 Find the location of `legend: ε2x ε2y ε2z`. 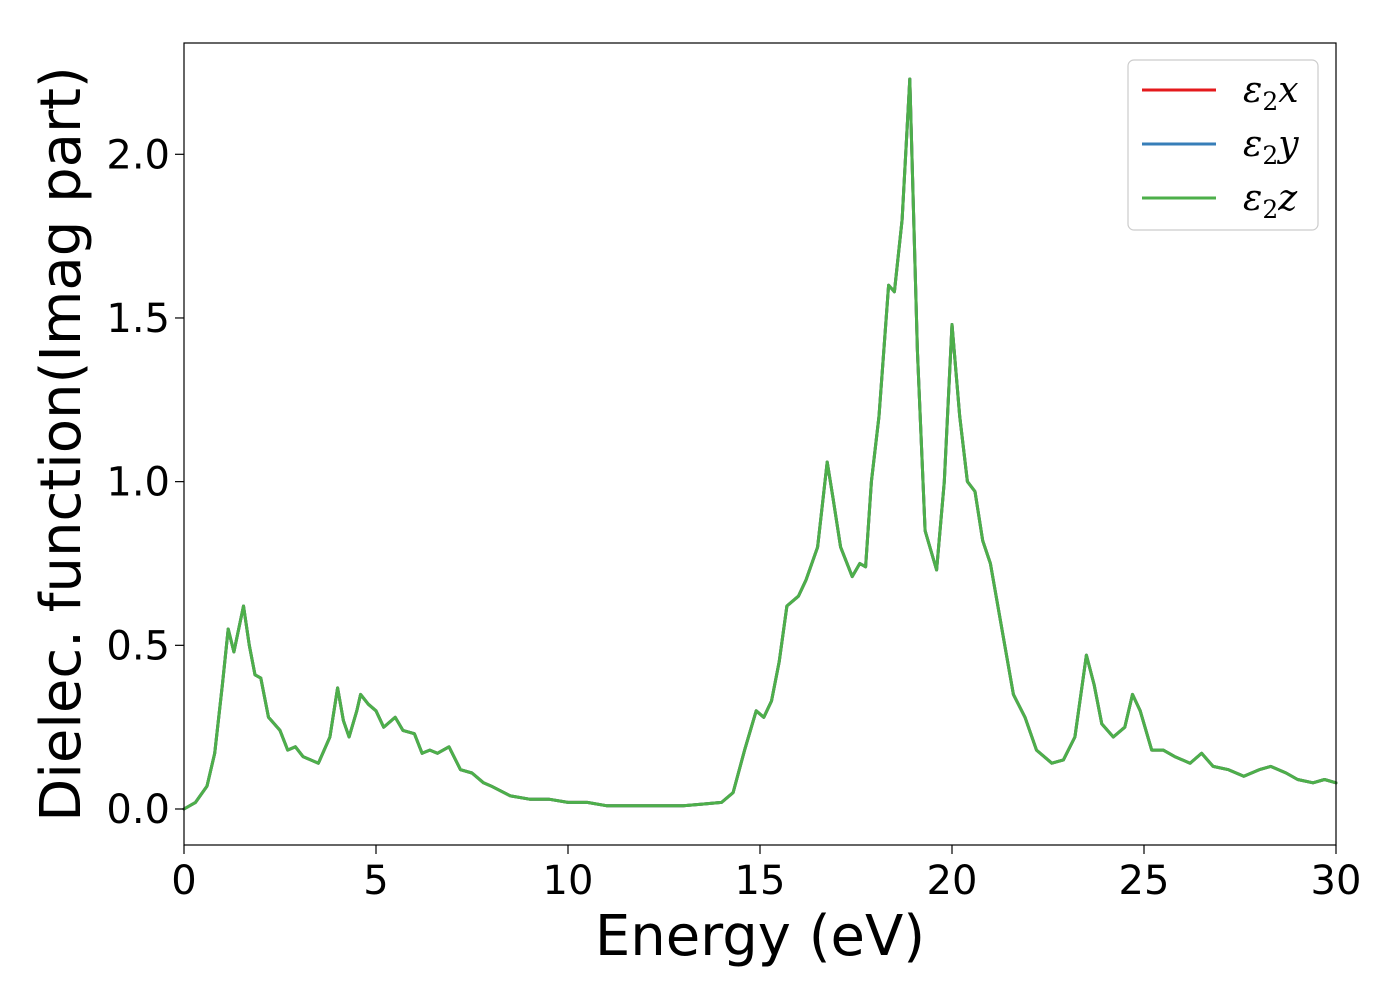

legend: ε2x ε2y ε2z is located at coordinates (1223, 145).